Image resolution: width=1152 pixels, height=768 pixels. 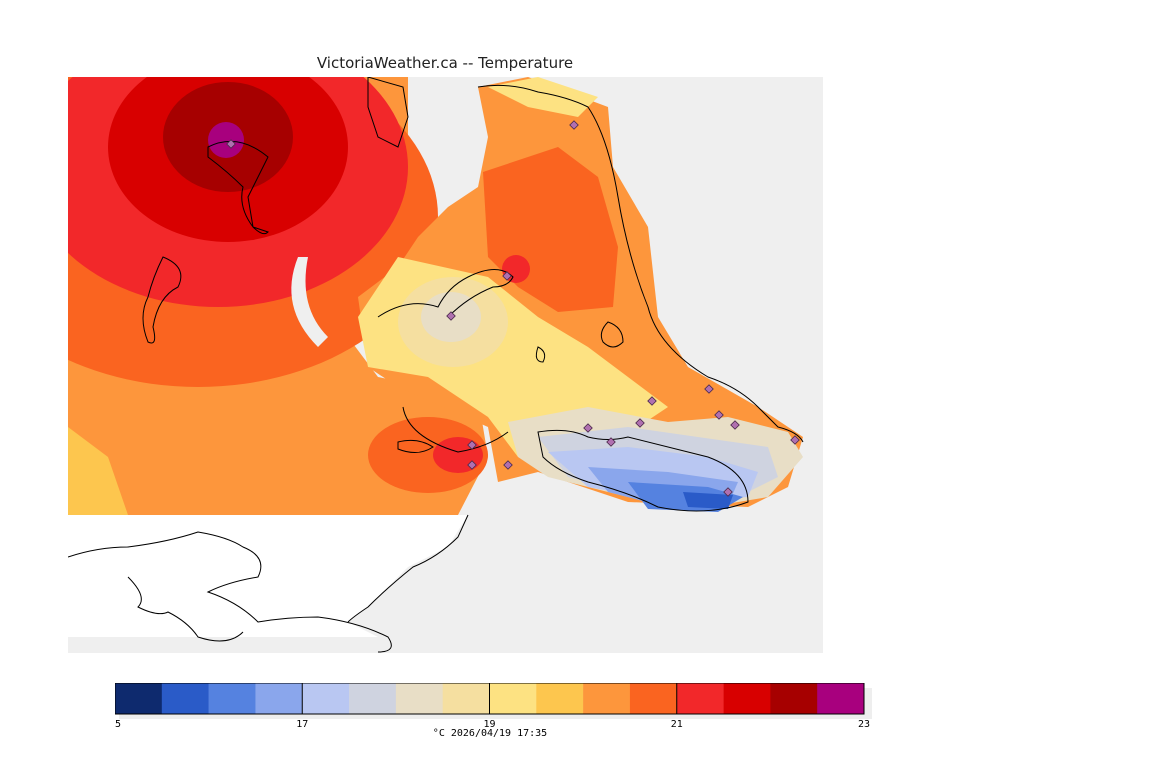 I want to click on legend-tick-label: 21, so click(x=677, y=724).